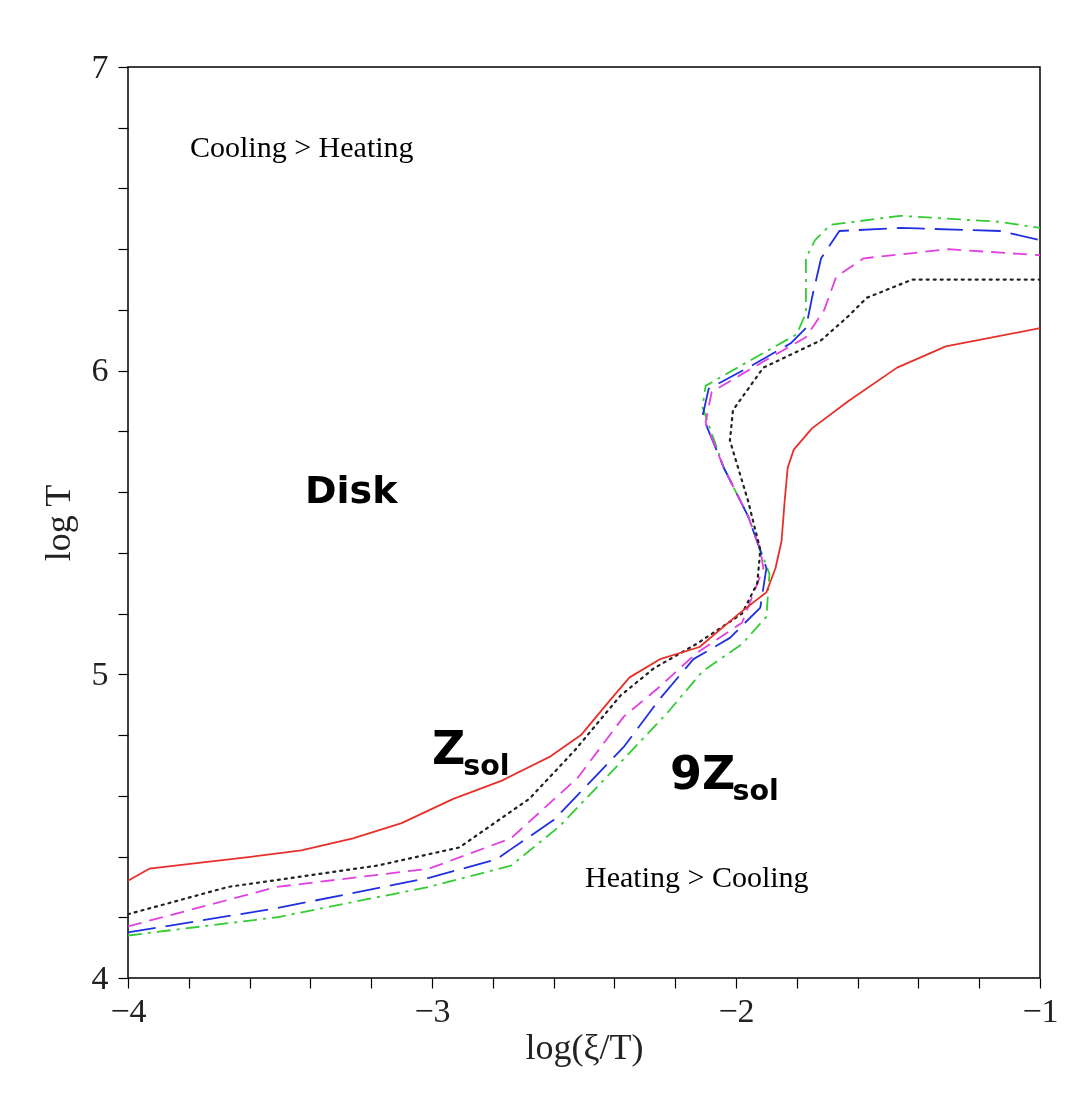 This screenshot has height=1093, width=1082. I want to click on x-tick-label: −1, so click(1040, 1010).